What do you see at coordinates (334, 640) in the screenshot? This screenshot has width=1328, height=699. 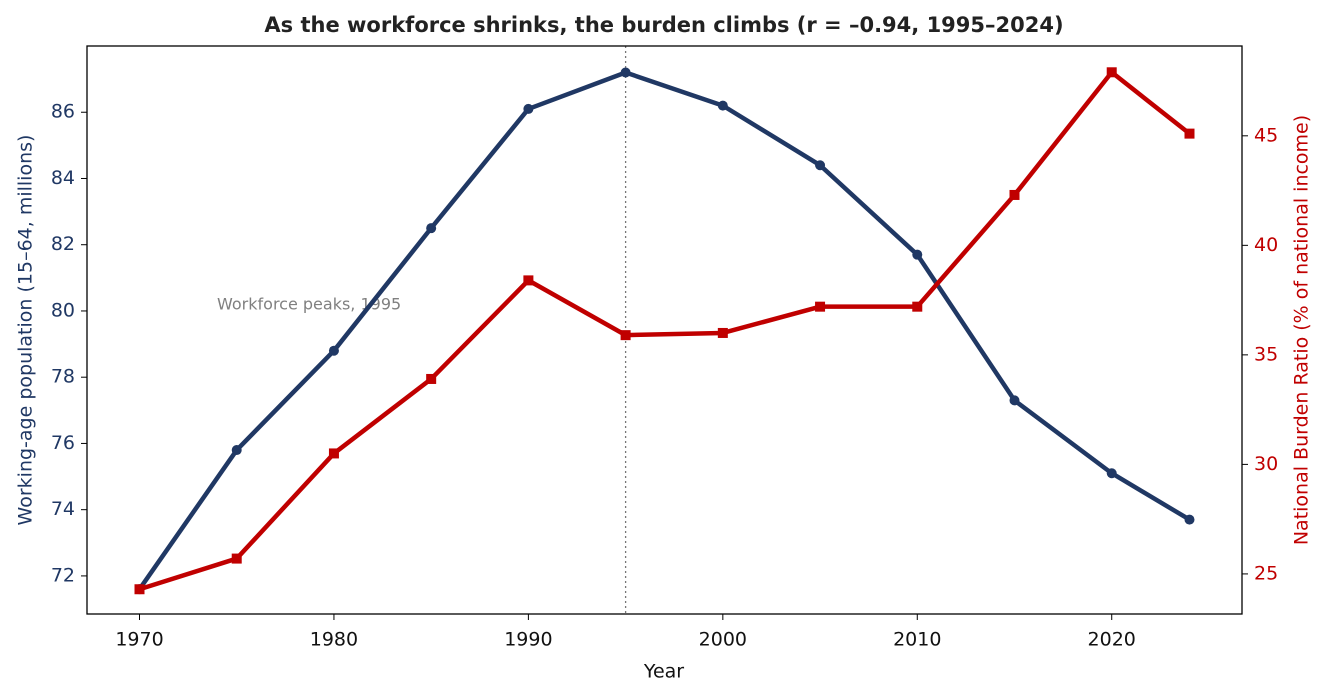 I see `x-tick-label: 1980` at bounding box center [334, 640].